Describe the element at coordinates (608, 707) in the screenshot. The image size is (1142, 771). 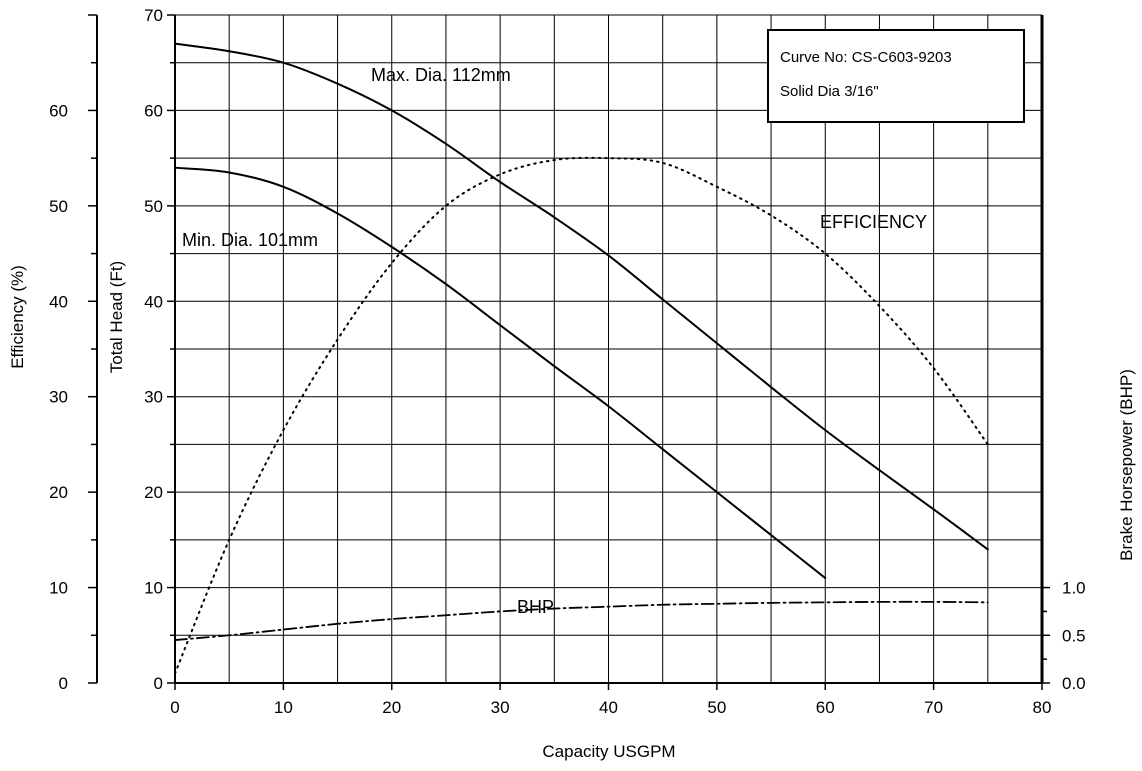
I see `x-tick-label: 40` at that location.